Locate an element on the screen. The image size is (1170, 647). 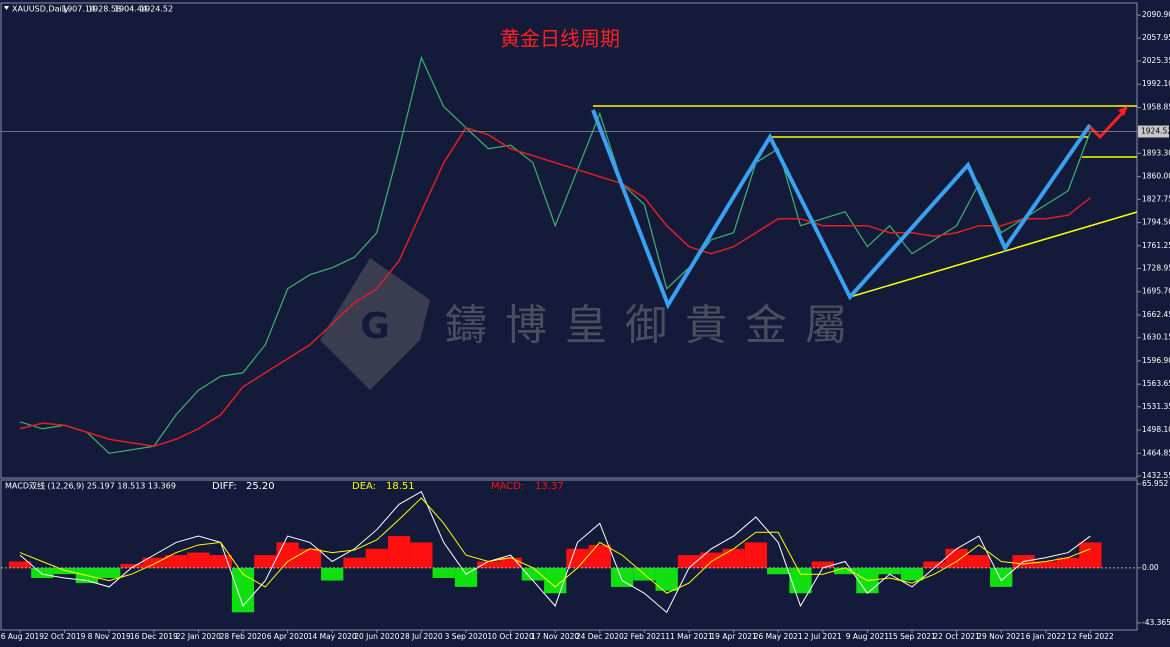
y-tick-label: 1596.90 is located at coordinates (1156, 360).